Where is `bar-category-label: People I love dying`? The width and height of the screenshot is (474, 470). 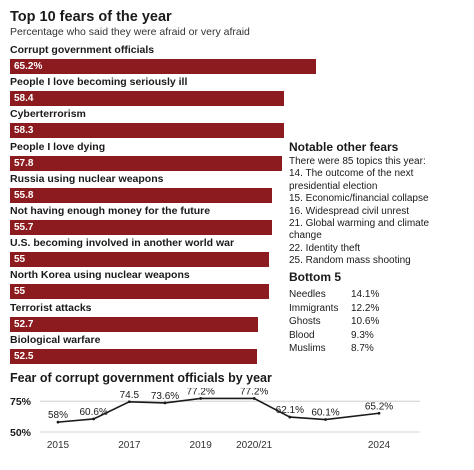
bar-category-label: People I love dying is located at coordinates (58, 146).